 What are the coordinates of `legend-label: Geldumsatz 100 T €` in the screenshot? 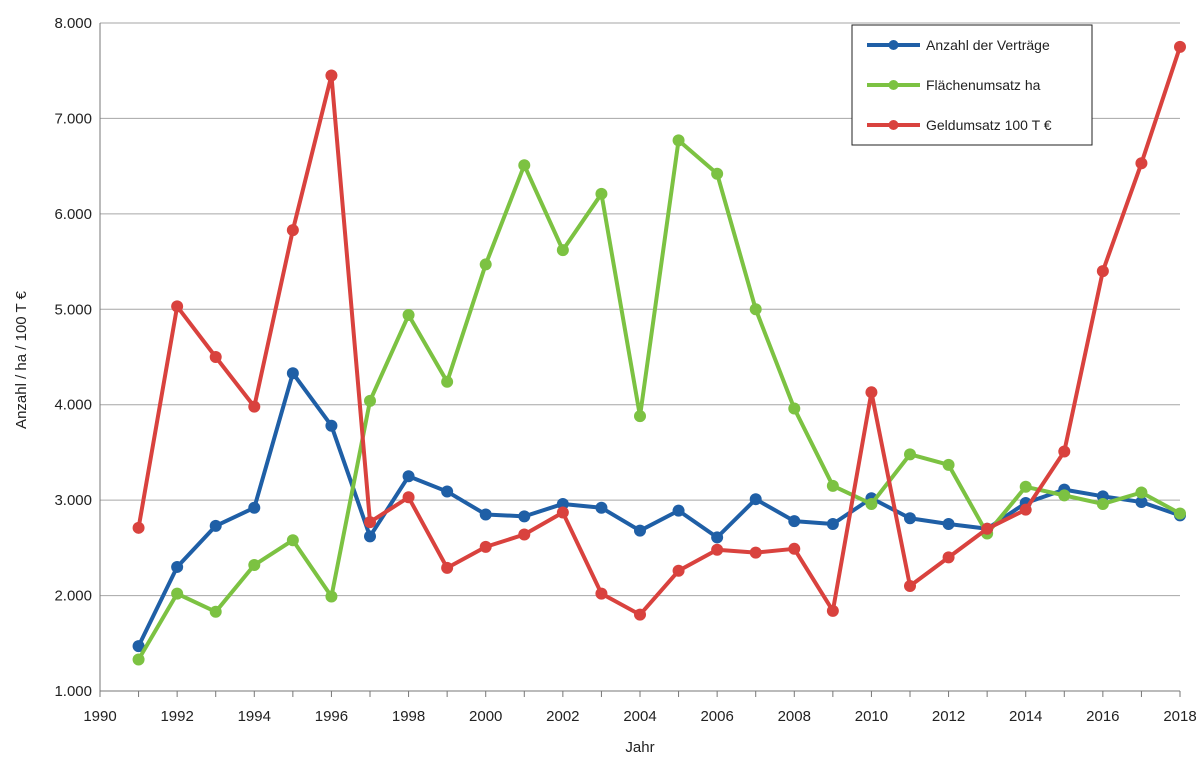 It's located at (989, 125).